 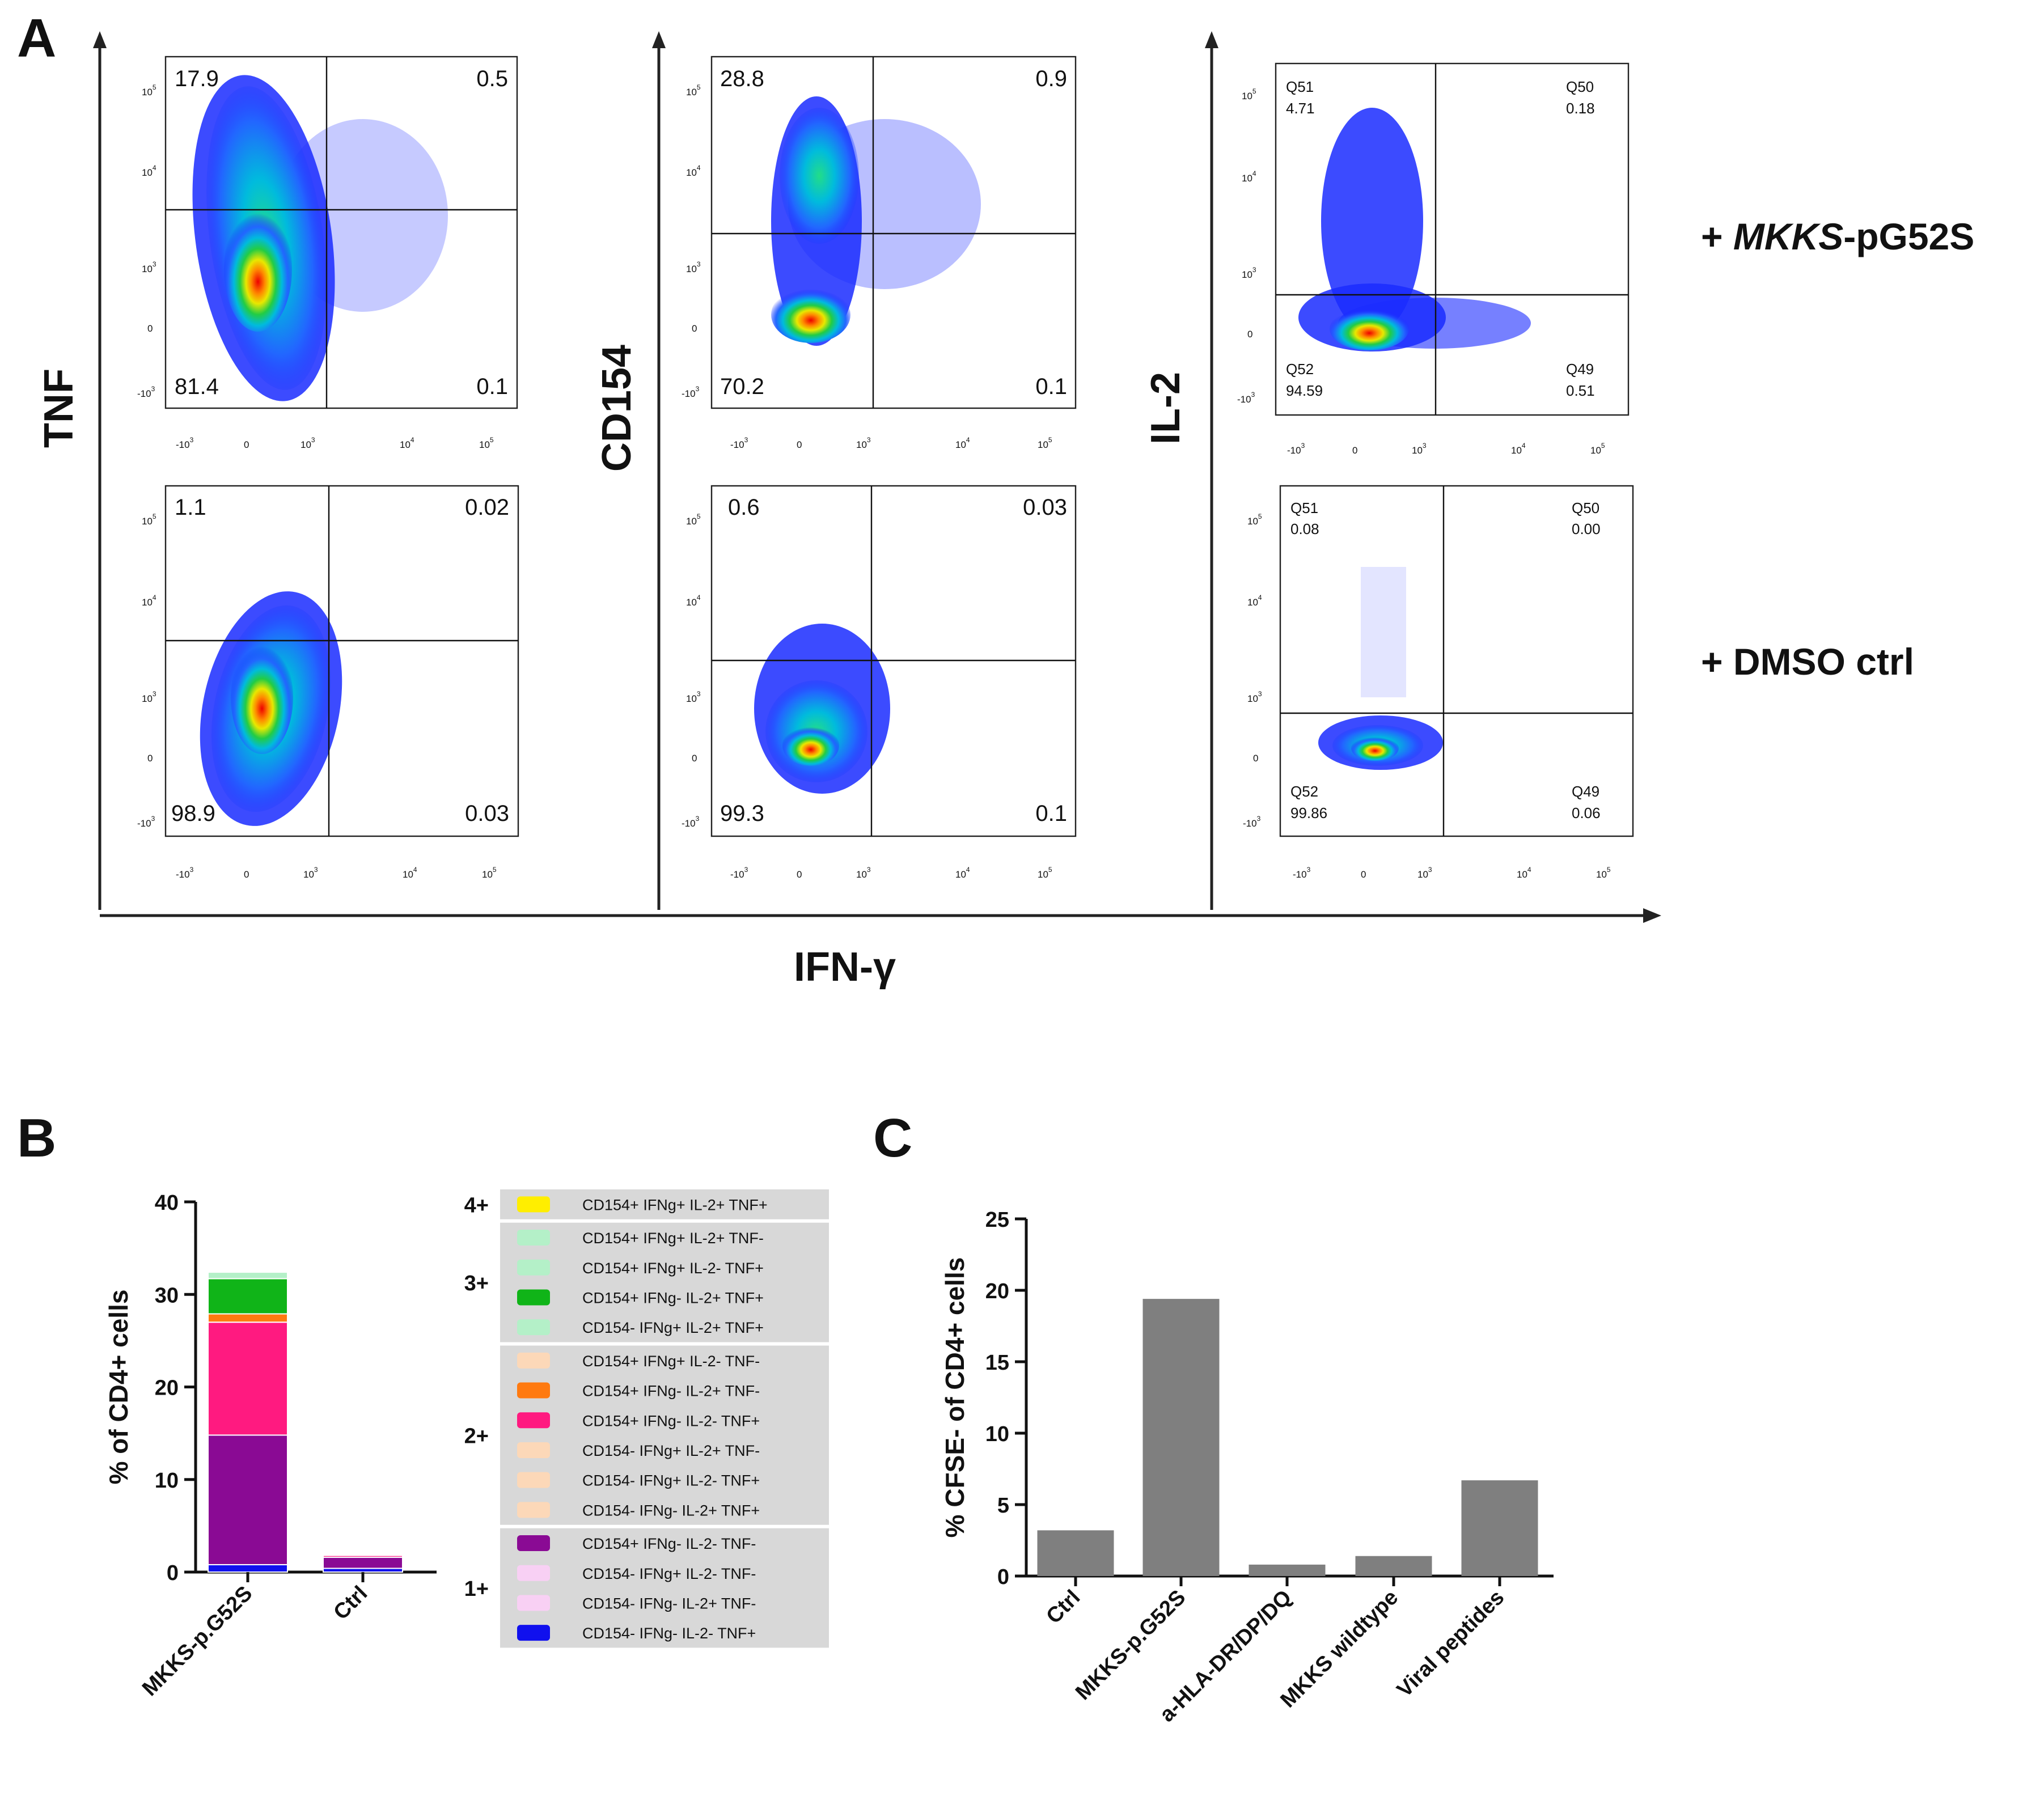 What do you see at coordinates (1581, 390) in the screenshot?
I see `q-lr: 0.51` at bounding box center [1581, 390].